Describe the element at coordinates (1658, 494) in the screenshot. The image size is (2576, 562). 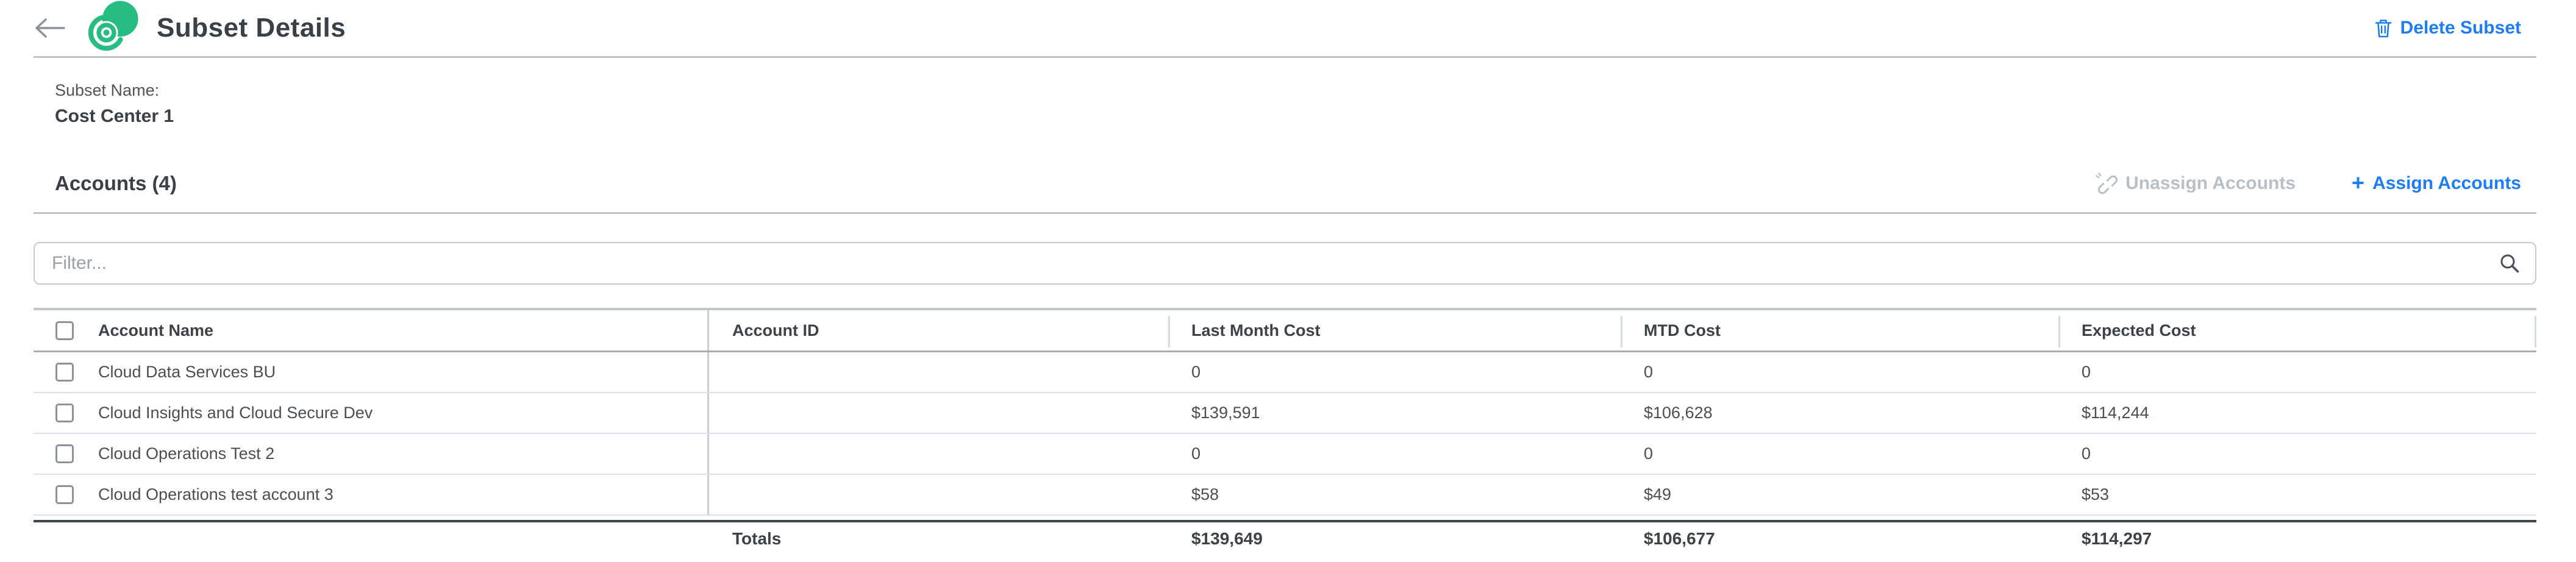
I see `mtd-cost-cell: $49` at that location.